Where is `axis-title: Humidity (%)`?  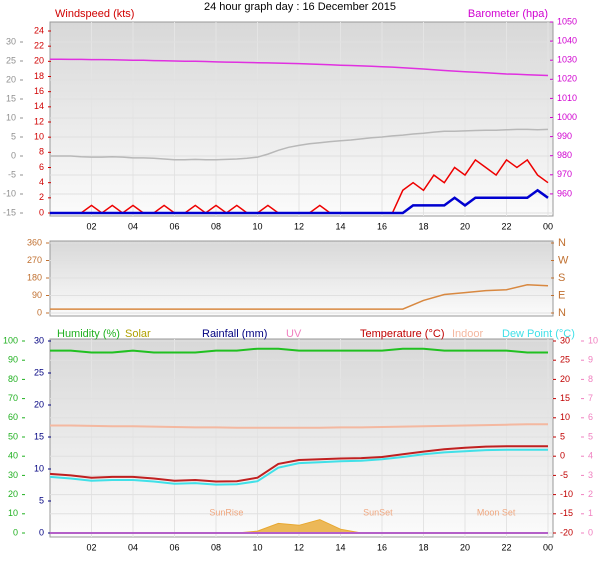
axis-title: Humidity (%) is located at coordinates (88, 334).